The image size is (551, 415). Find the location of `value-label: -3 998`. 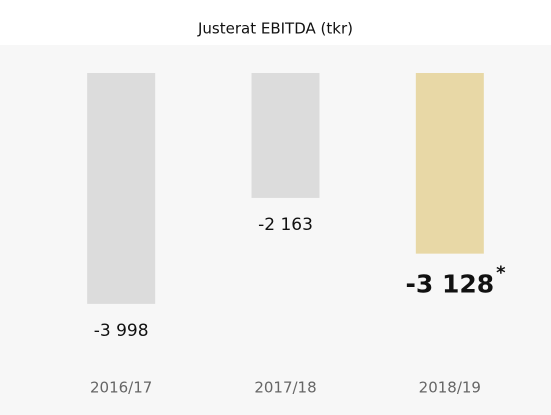

value-label: -3 998 is located at coordinates (121, 331).